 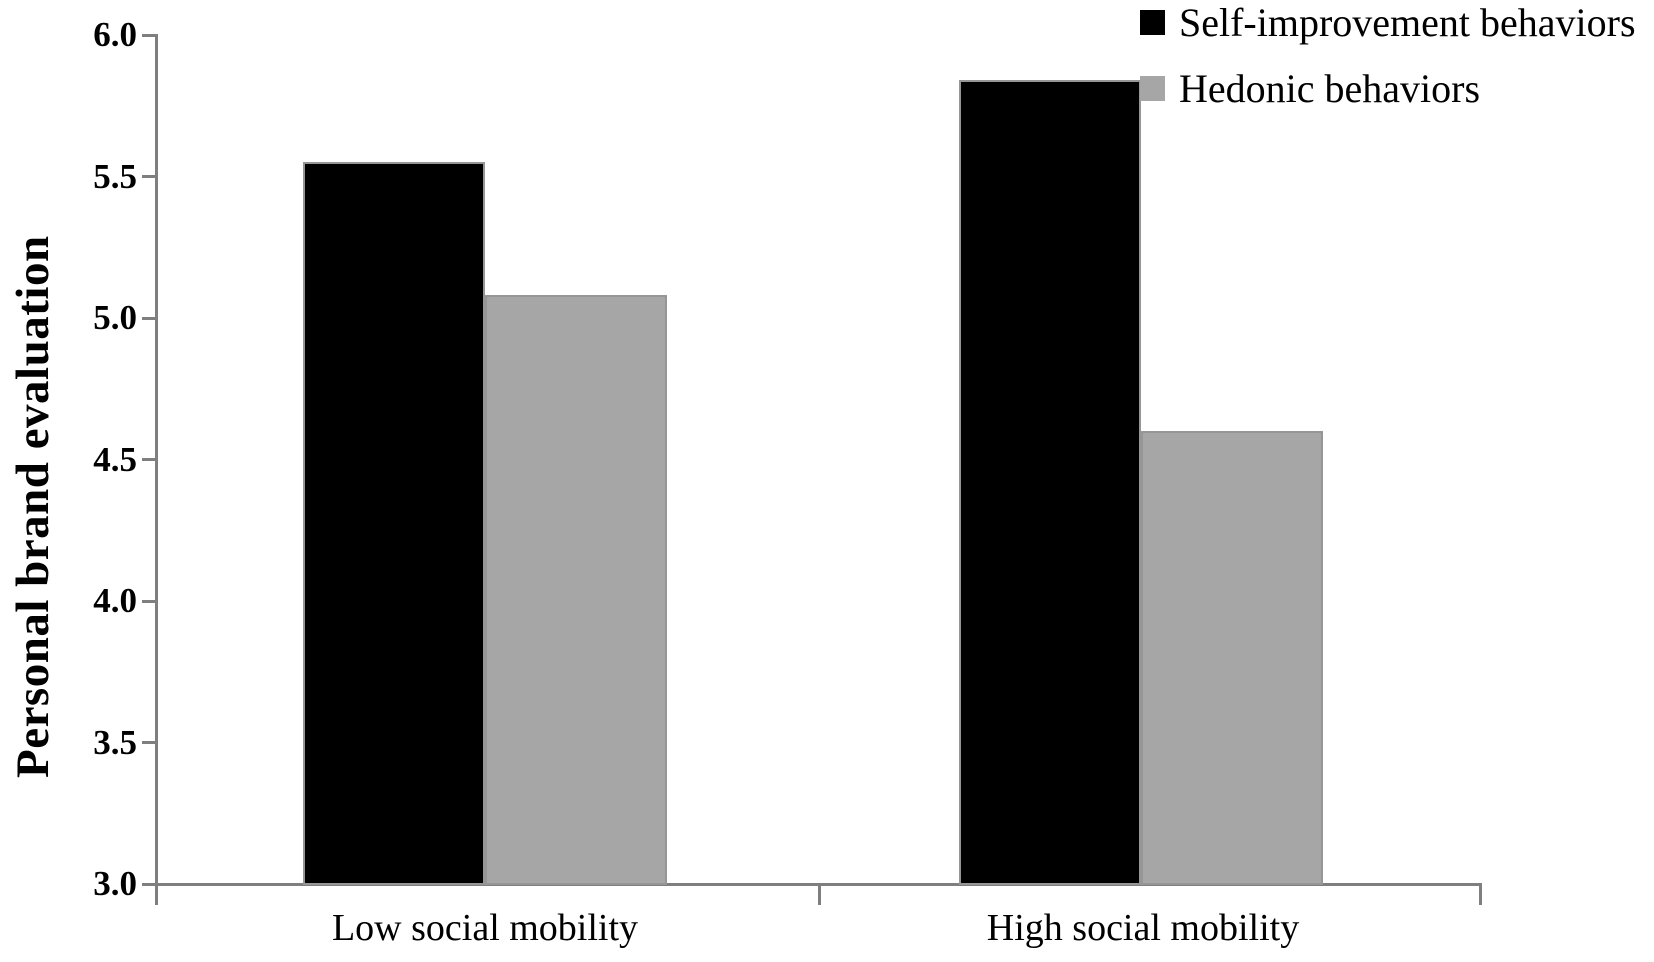 I want to click on y-tick-label: 4.0, so click(x=115, y=600).